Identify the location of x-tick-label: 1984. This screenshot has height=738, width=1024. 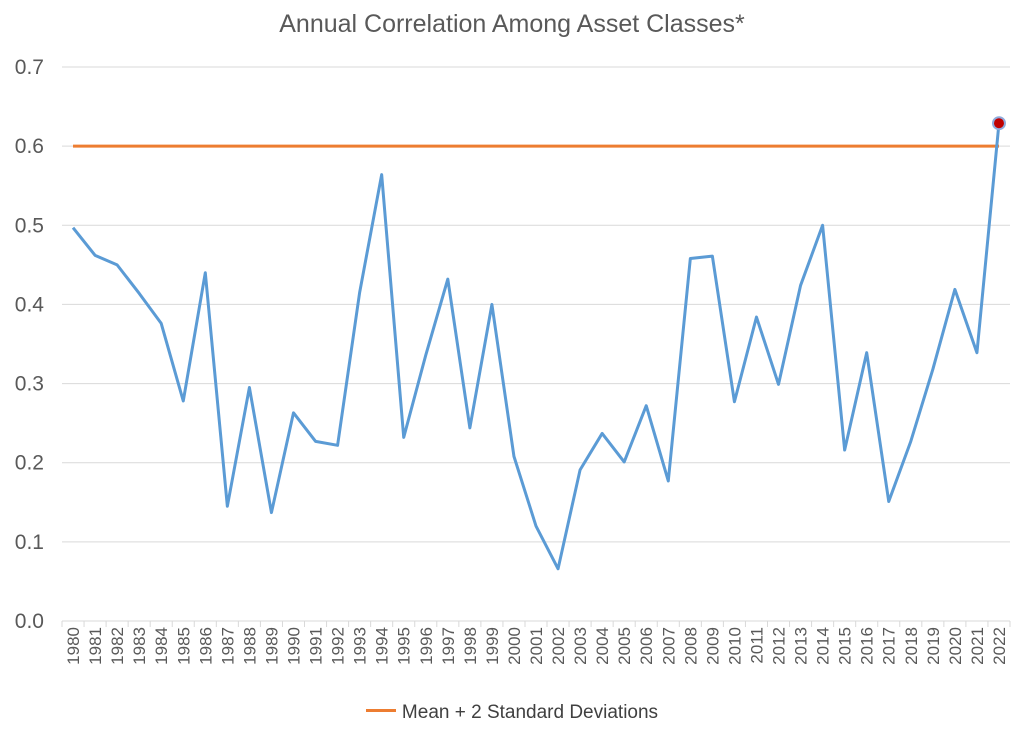
(161, 646).